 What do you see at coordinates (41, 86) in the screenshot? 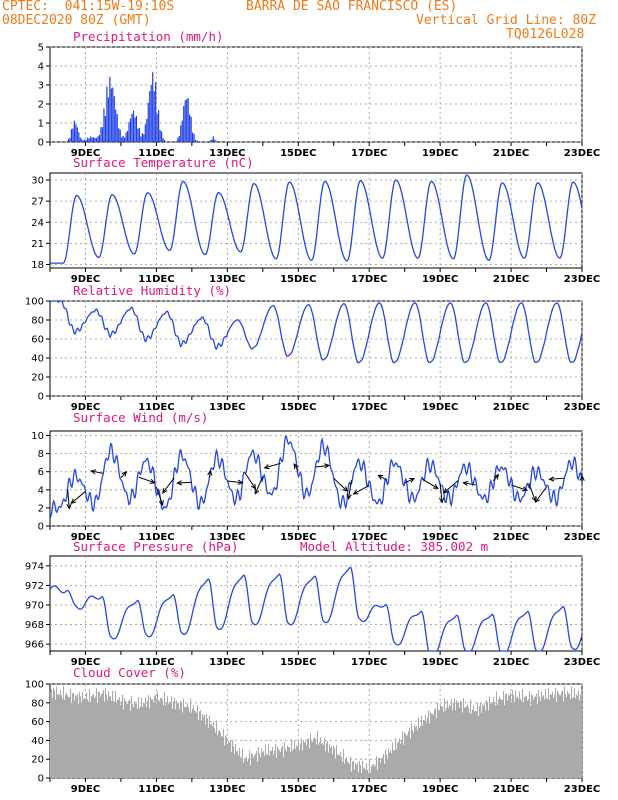
I see `y-tick-label: 3` at bounding box center [41, 86].